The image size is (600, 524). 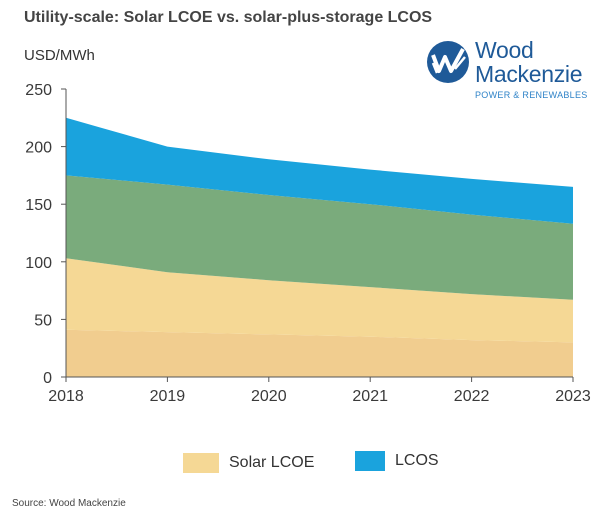 What do you see at coordinates (38, 148) in the screenshot?
I see `y-tick-label-200: 200` at bounding box center [38, 148].